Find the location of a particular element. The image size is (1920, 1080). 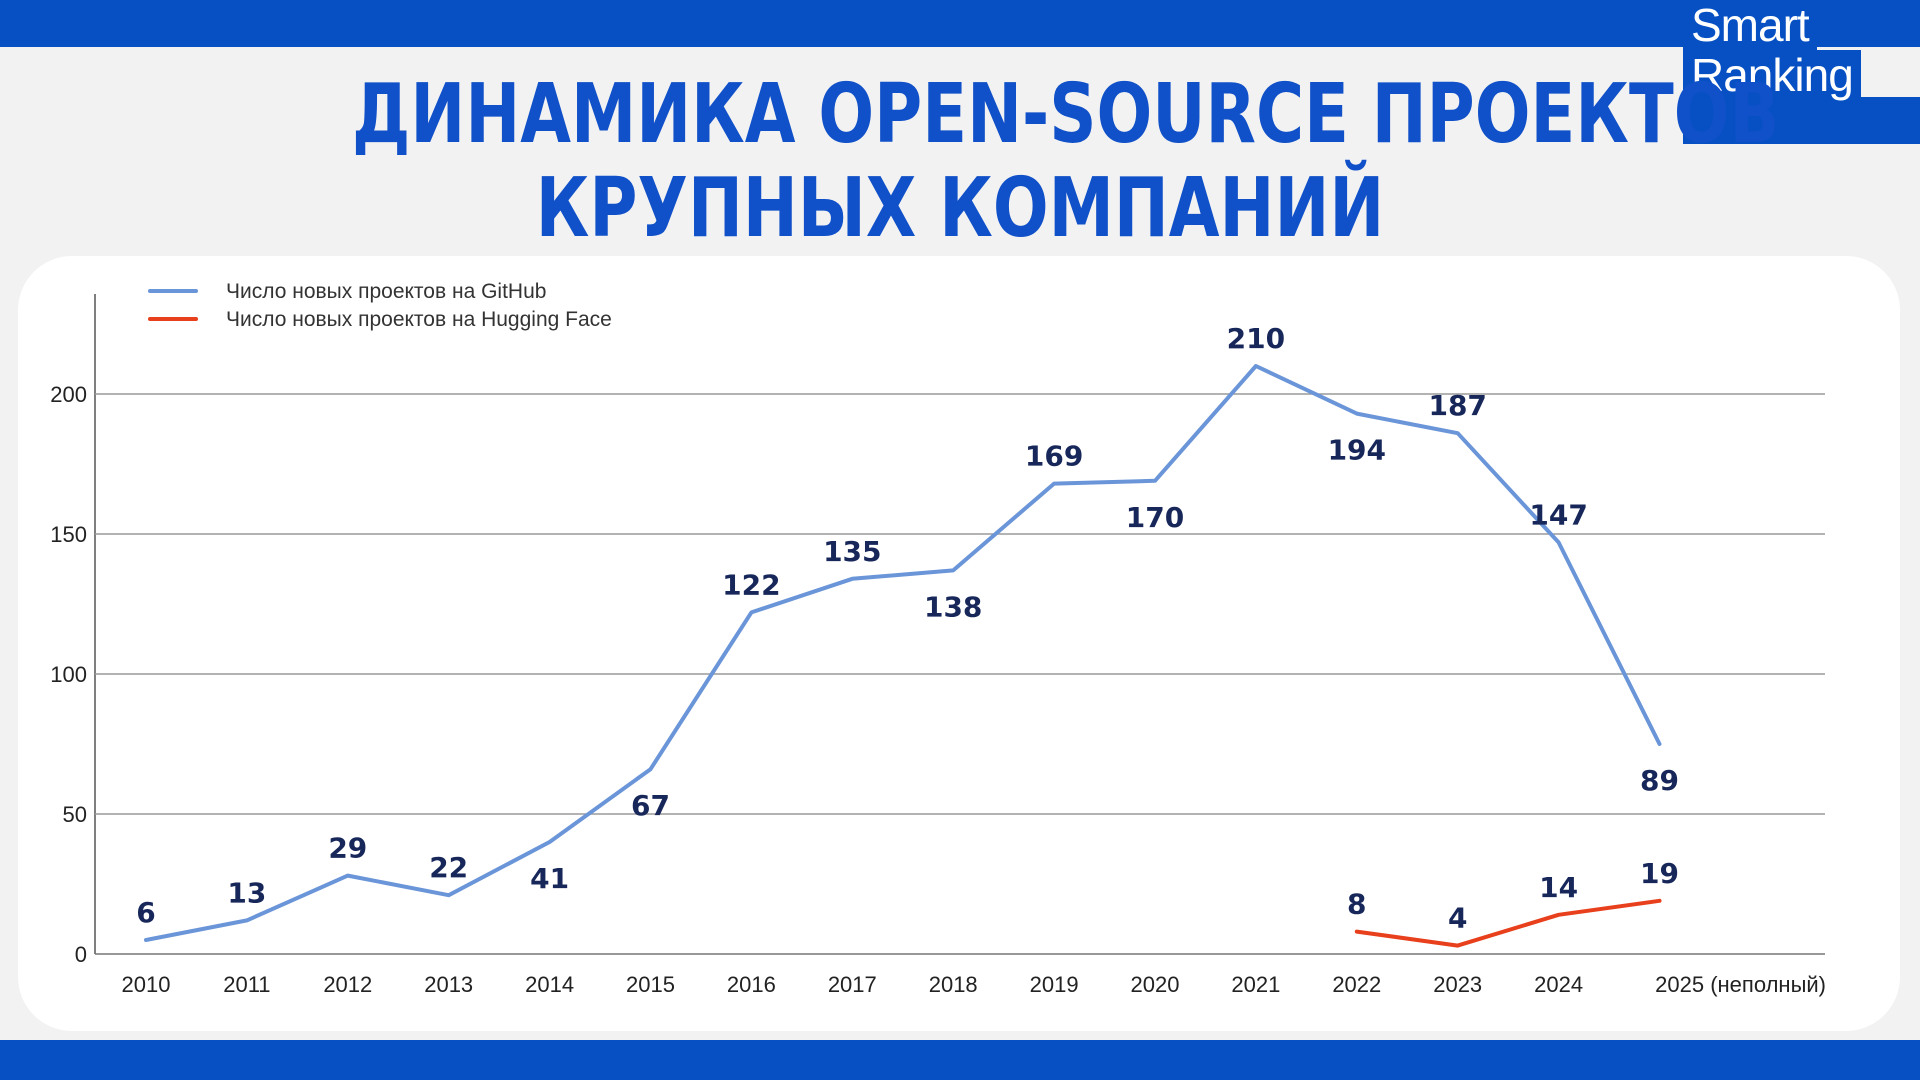

data-label: 89 is located at coordinates (1659, 780).